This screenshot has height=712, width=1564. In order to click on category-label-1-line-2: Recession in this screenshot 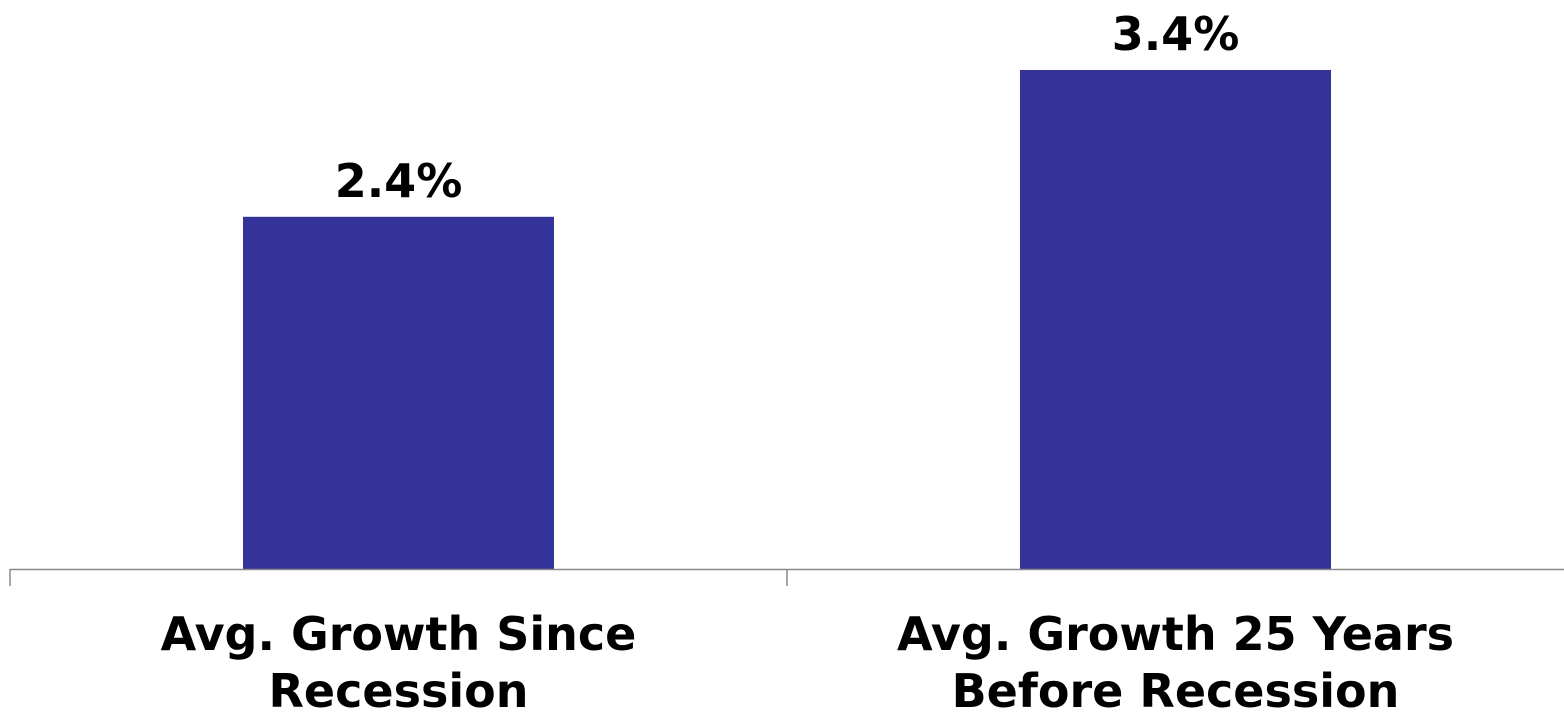, I will do `click(399, 688)`.